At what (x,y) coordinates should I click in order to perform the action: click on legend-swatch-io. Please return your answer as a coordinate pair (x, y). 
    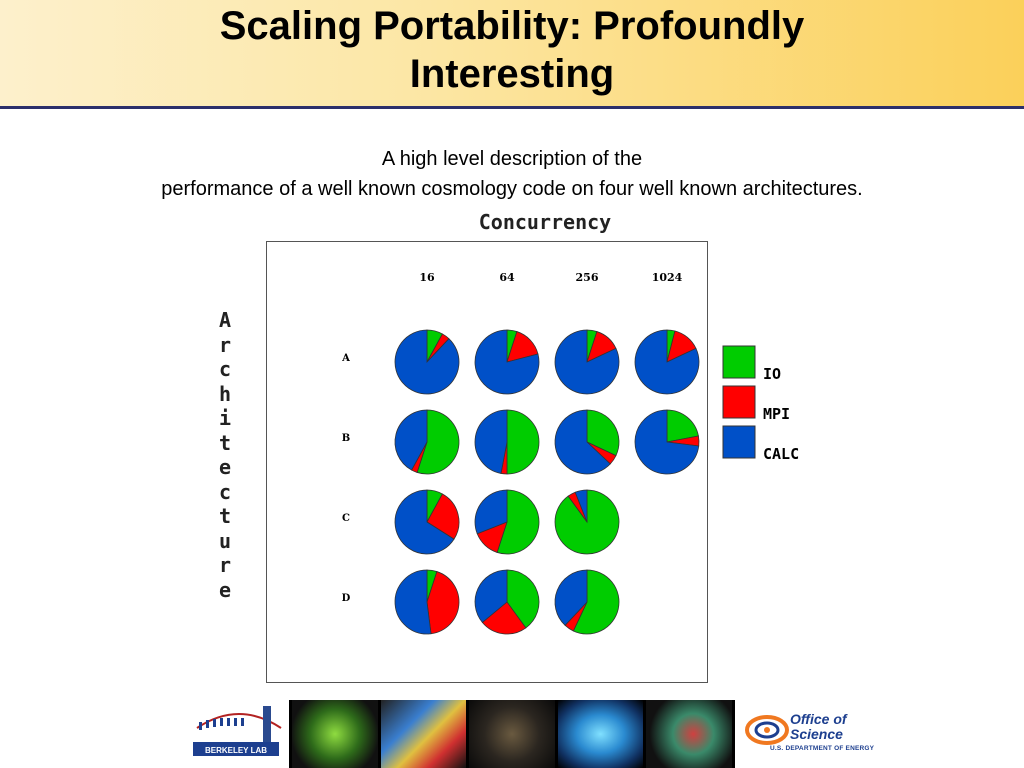
    Looking at the image, I should click on (739, 362).